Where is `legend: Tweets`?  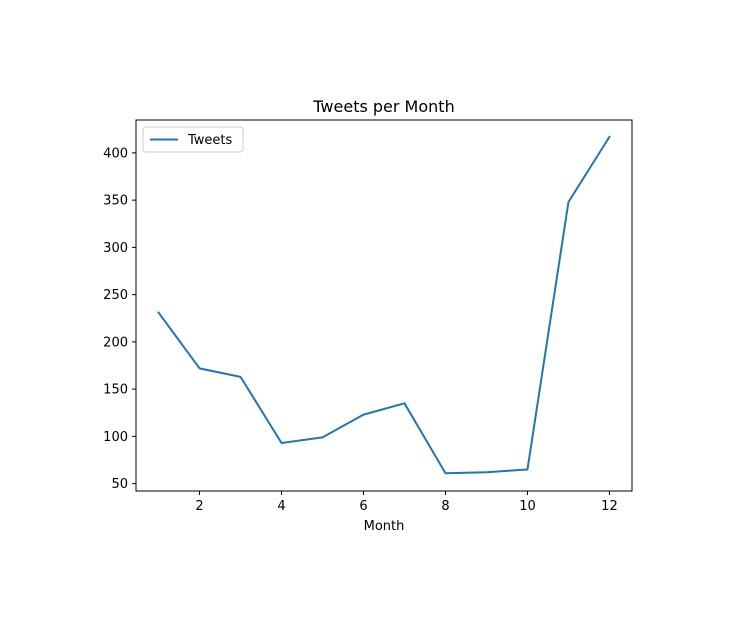 legend: Tweets is located at coordinates (193, 139).